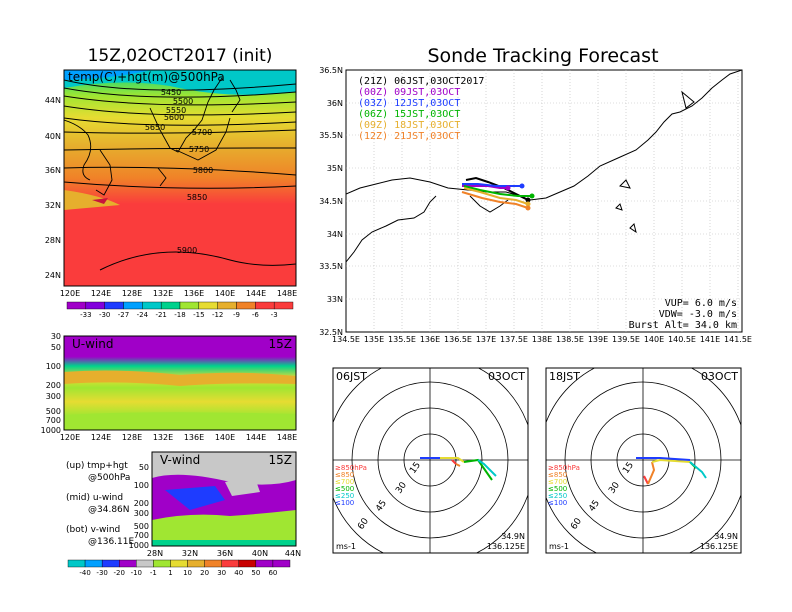 The image size is (792, 612). Describe the element at coordinates (163, 293) in the screenshot. I see `lon-tick: 132E` at that location.